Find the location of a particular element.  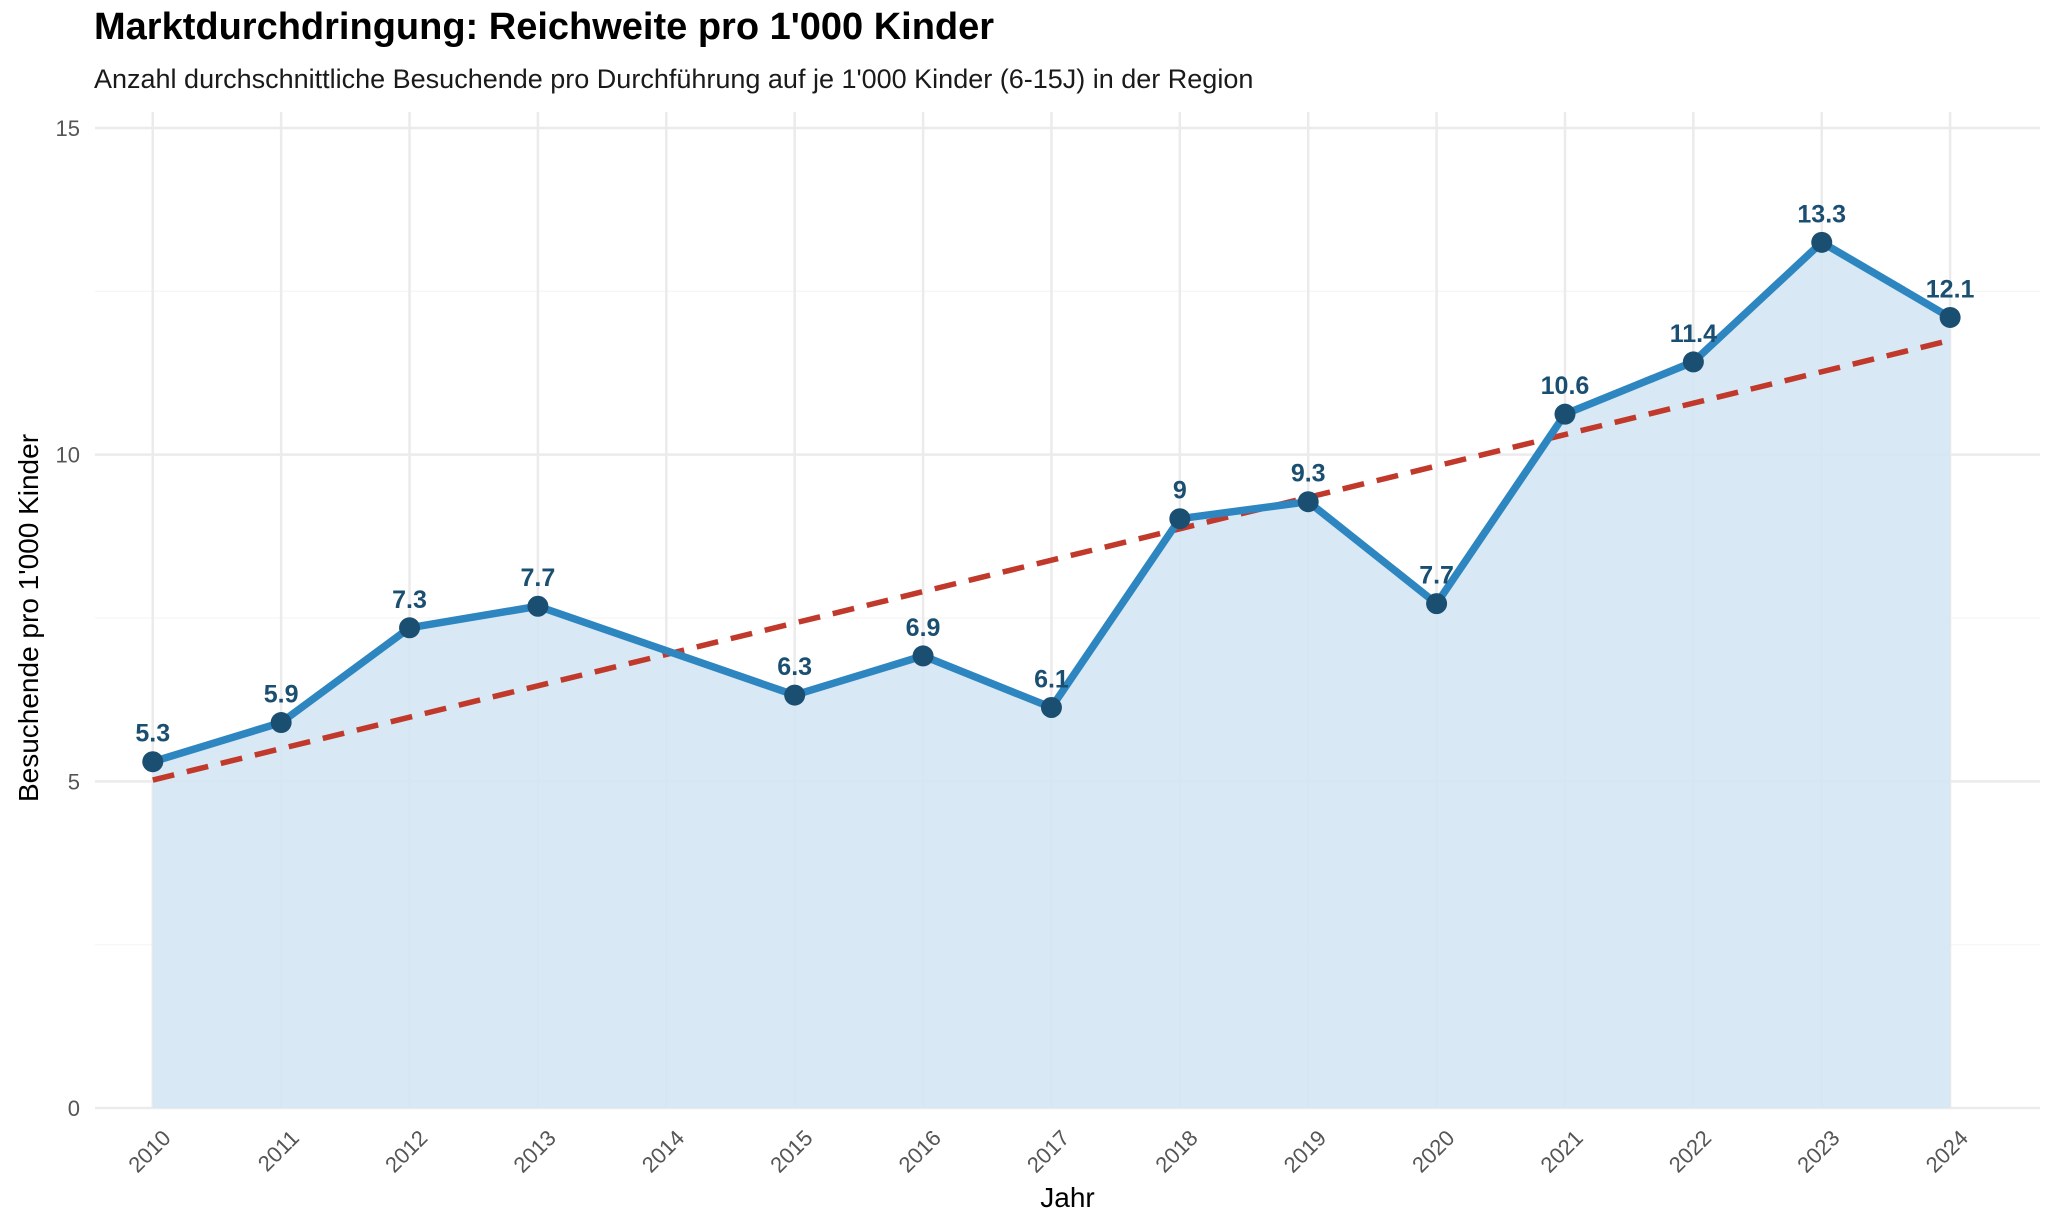

data-label: 6.9 is located at coordinates (923, 628).